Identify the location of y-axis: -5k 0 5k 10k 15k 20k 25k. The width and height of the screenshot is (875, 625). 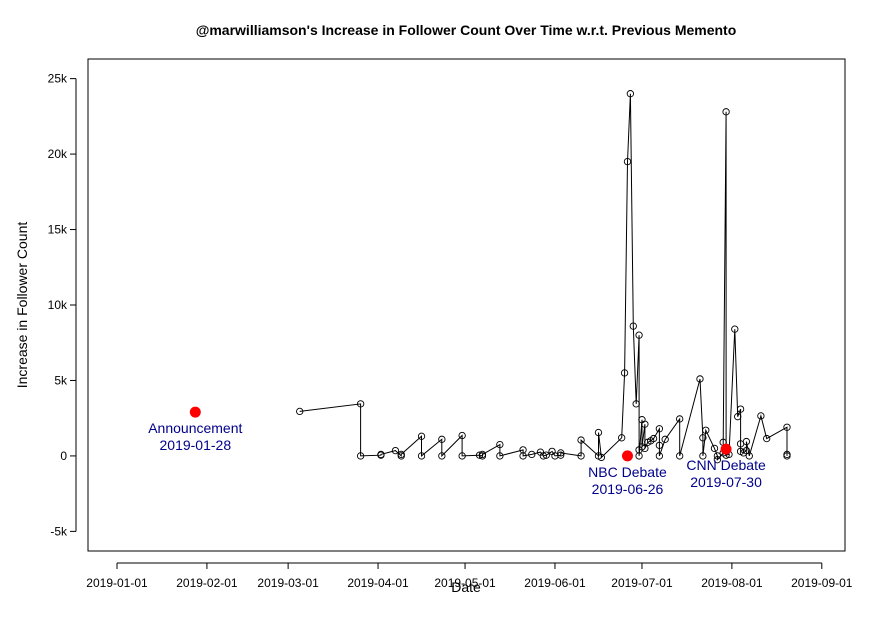
(62, 305).